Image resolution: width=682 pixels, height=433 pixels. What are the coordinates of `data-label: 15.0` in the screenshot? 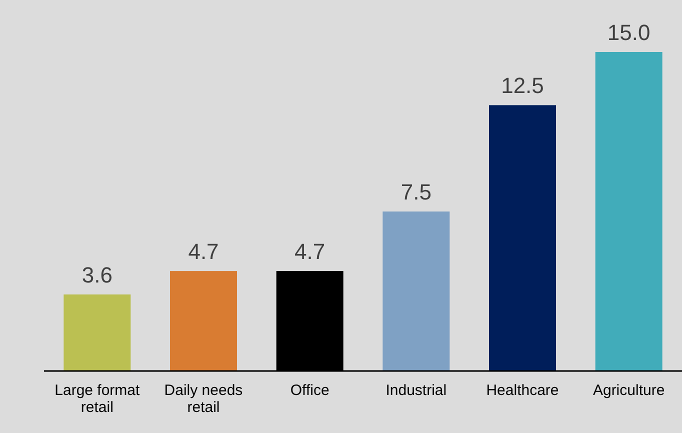 It's located at (628, 32).